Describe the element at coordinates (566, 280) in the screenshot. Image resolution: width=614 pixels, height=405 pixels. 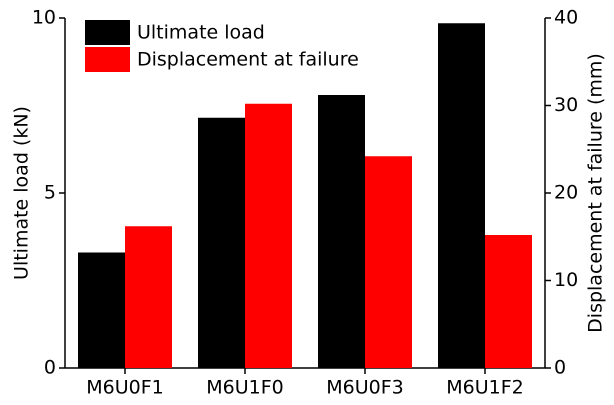
I see `y2-tick-label: 10` at that location.